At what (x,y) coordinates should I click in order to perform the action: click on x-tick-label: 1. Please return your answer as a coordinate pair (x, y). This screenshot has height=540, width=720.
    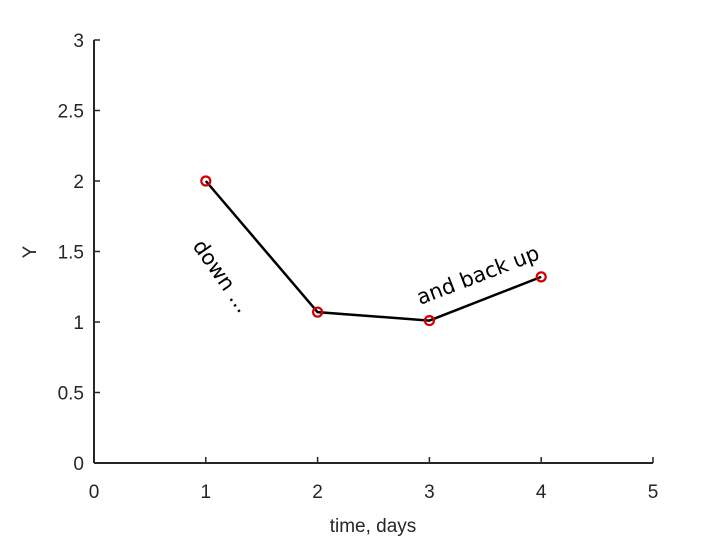
    Looking at the image, I should click on (206, 492).